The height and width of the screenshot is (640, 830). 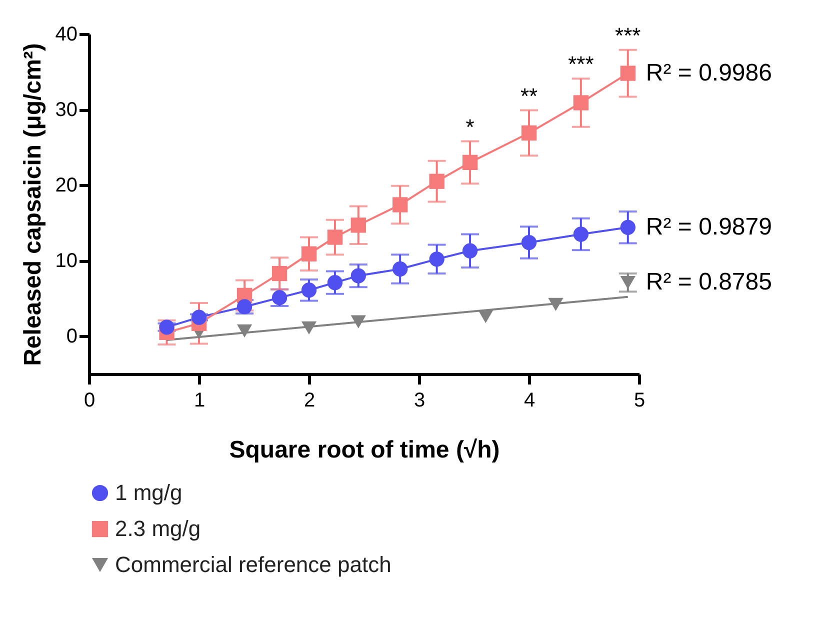 I want to click on annotation: **, so click(x=529, y=95).